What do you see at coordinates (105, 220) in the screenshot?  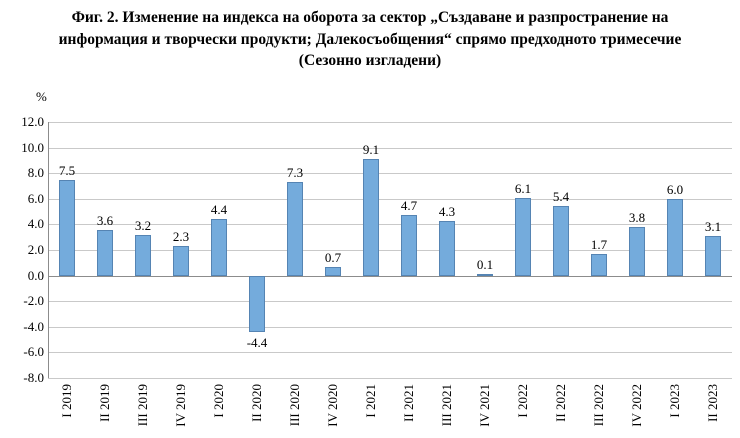 I see `bar-value-label: 3.6` at bounding box center [105, 220].